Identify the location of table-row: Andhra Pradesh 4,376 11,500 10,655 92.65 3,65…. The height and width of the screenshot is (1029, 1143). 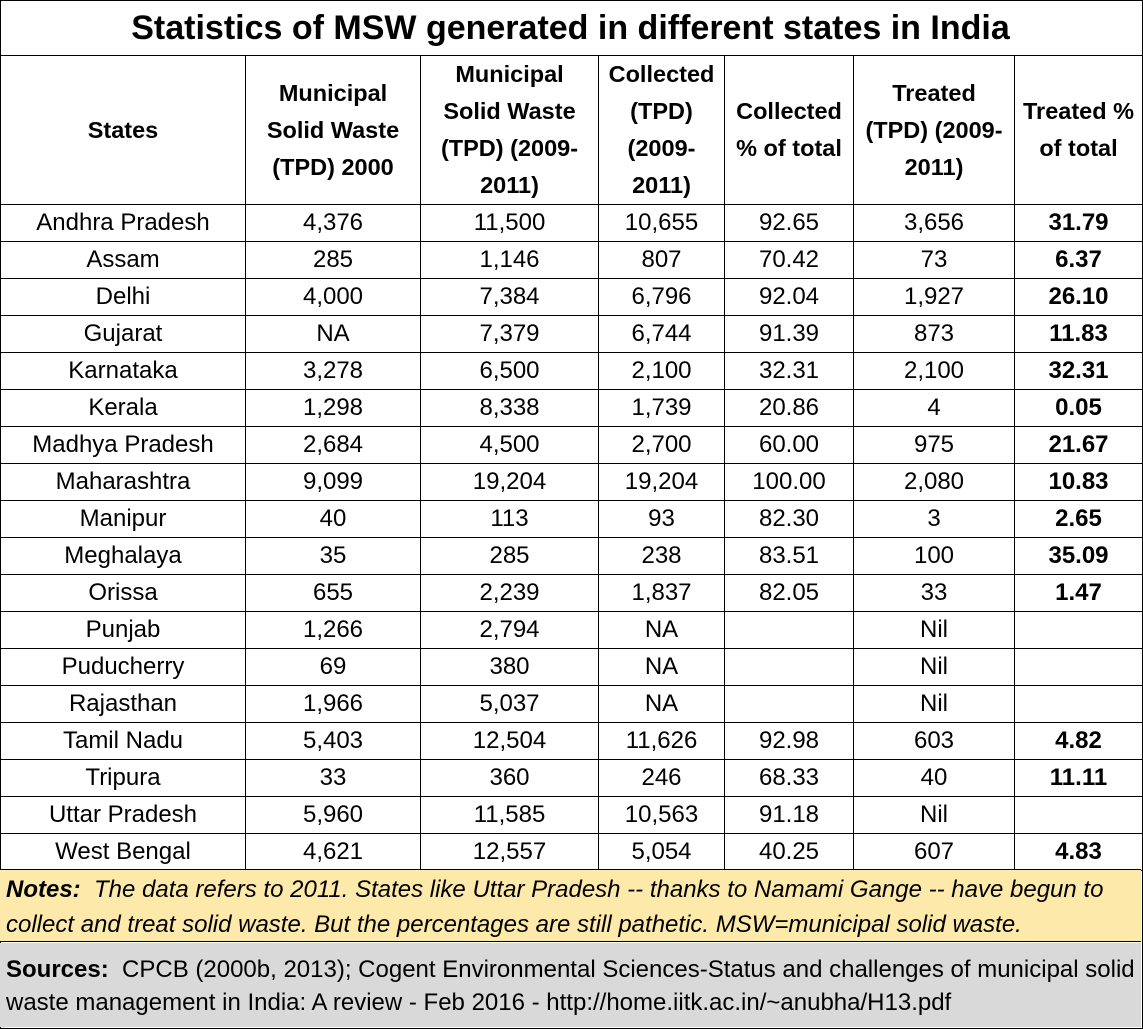
(571, 223).